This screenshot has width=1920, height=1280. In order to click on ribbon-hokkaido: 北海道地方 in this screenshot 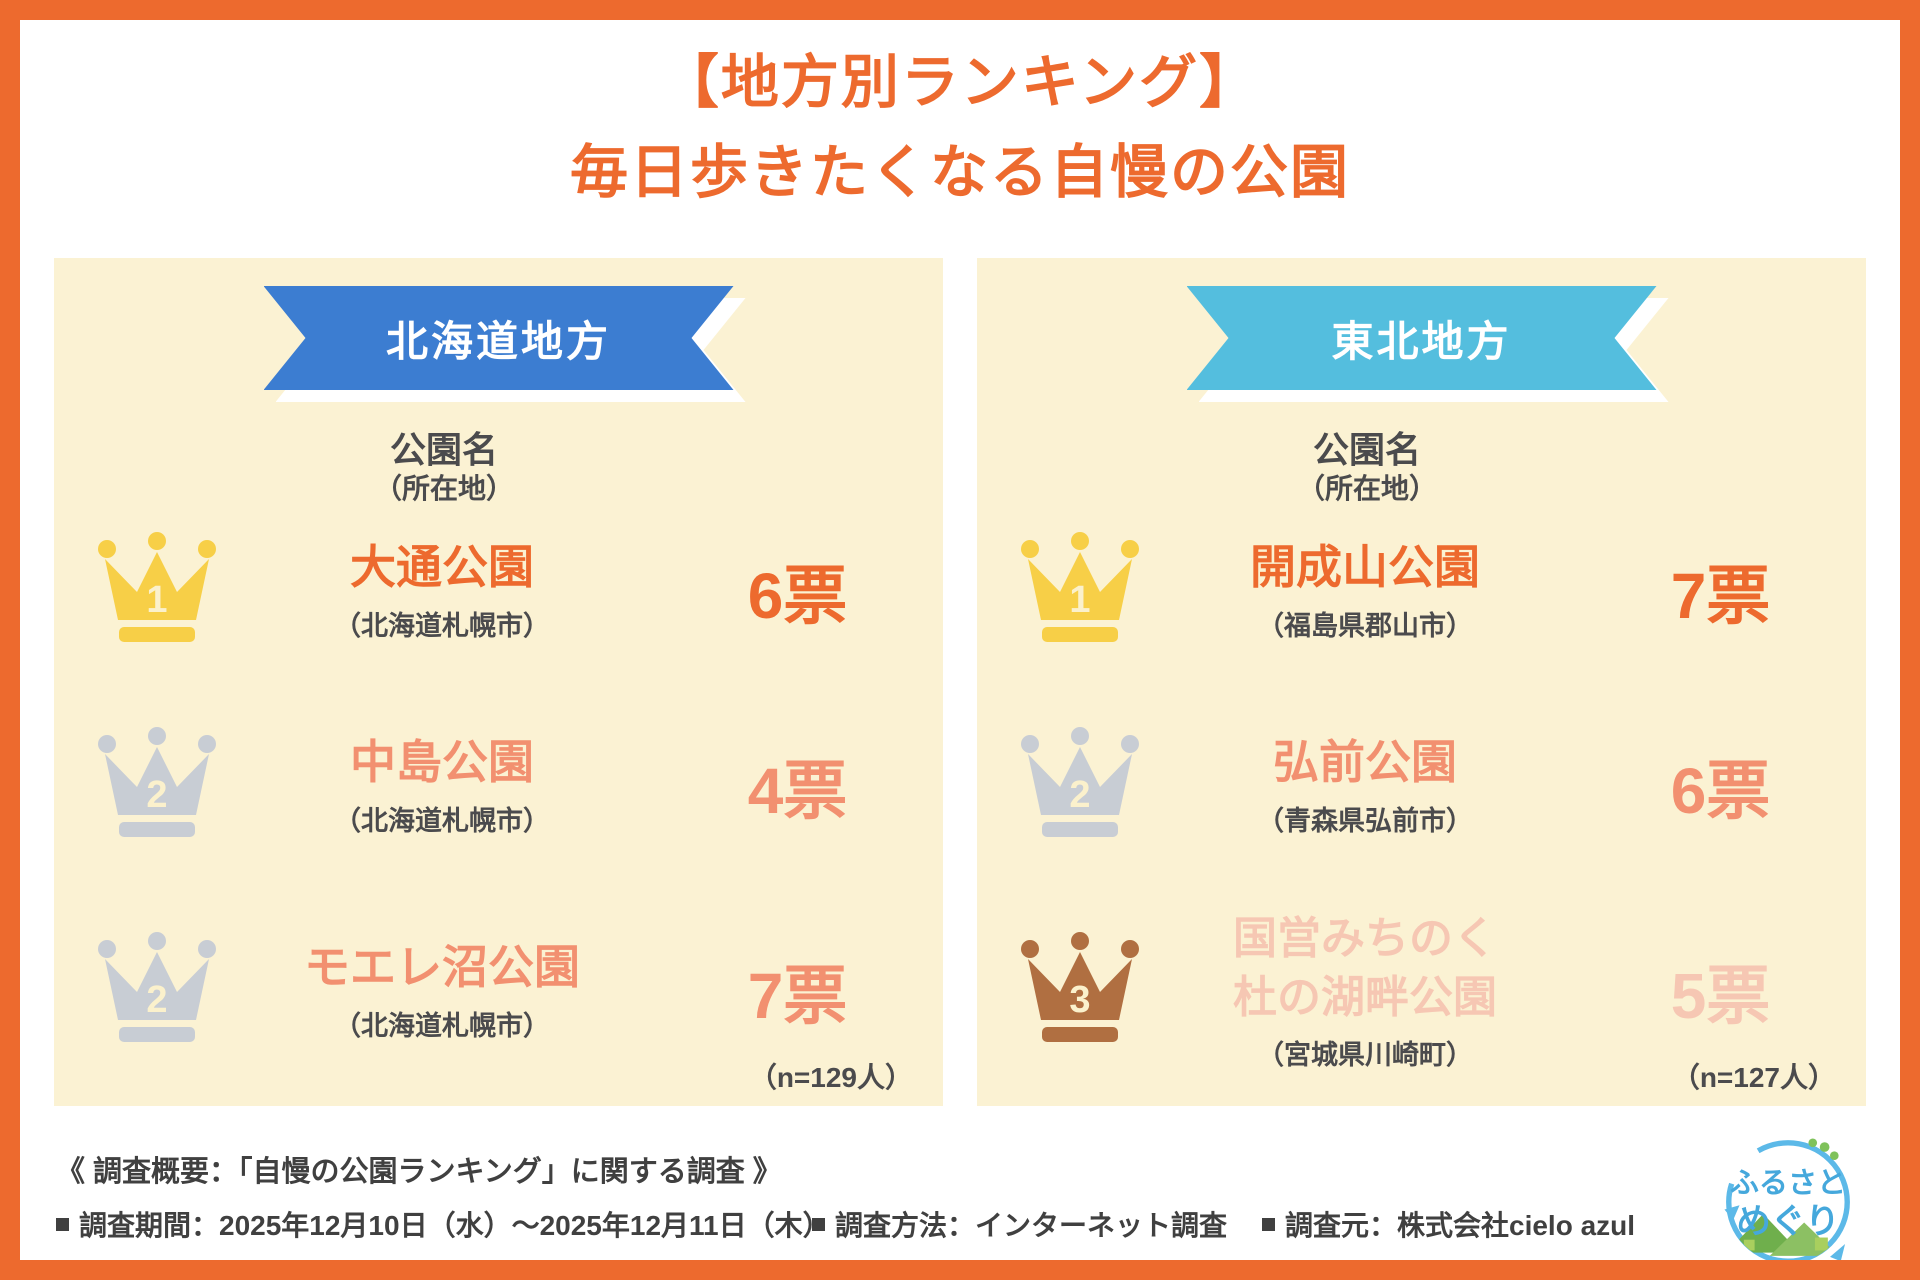, I will do `click(499, 338)`.